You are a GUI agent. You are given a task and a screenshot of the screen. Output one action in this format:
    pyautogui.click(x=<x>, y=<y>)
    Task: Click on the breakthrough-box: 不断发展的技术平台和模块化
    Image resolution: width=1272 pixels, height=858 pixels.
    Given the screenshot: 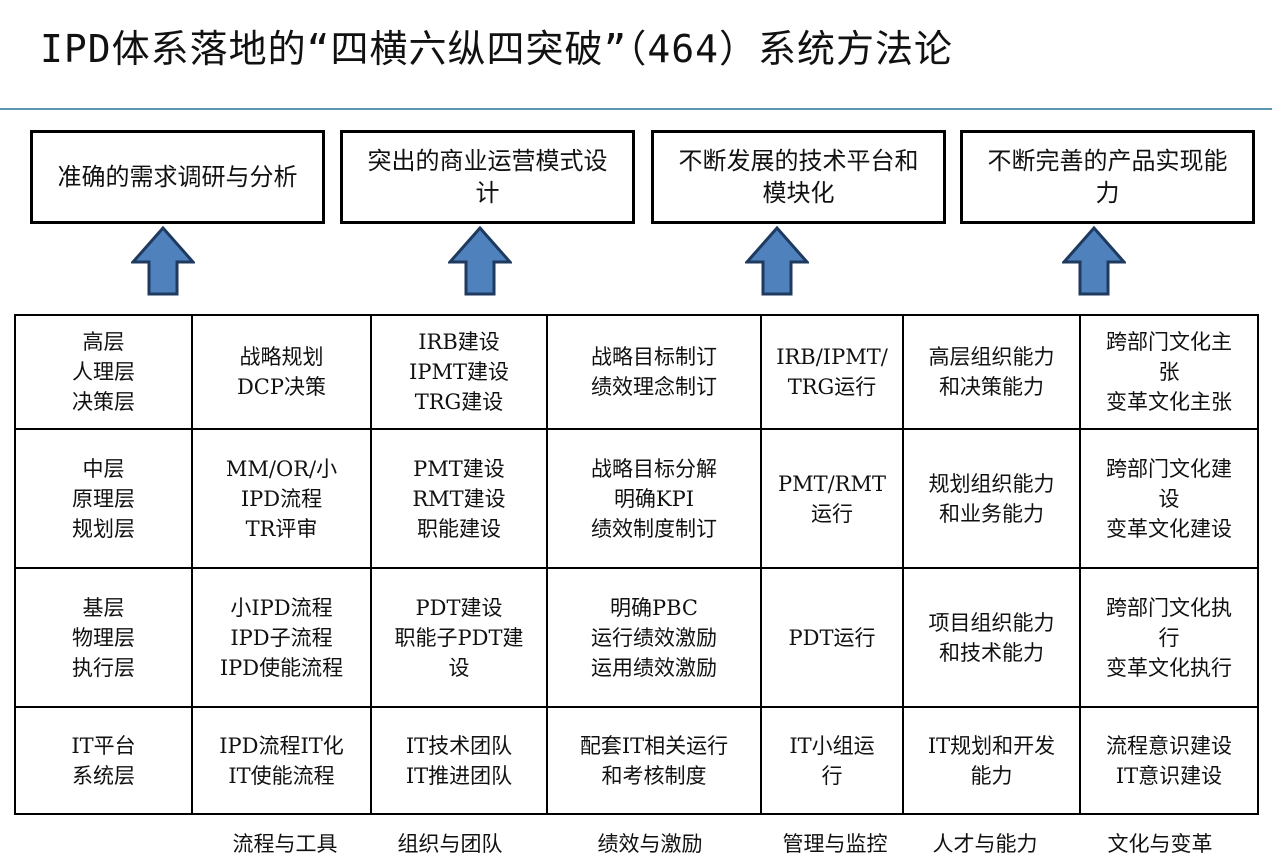 What is the action you would take?
    pyautogui.click(x=798, y=177)
    